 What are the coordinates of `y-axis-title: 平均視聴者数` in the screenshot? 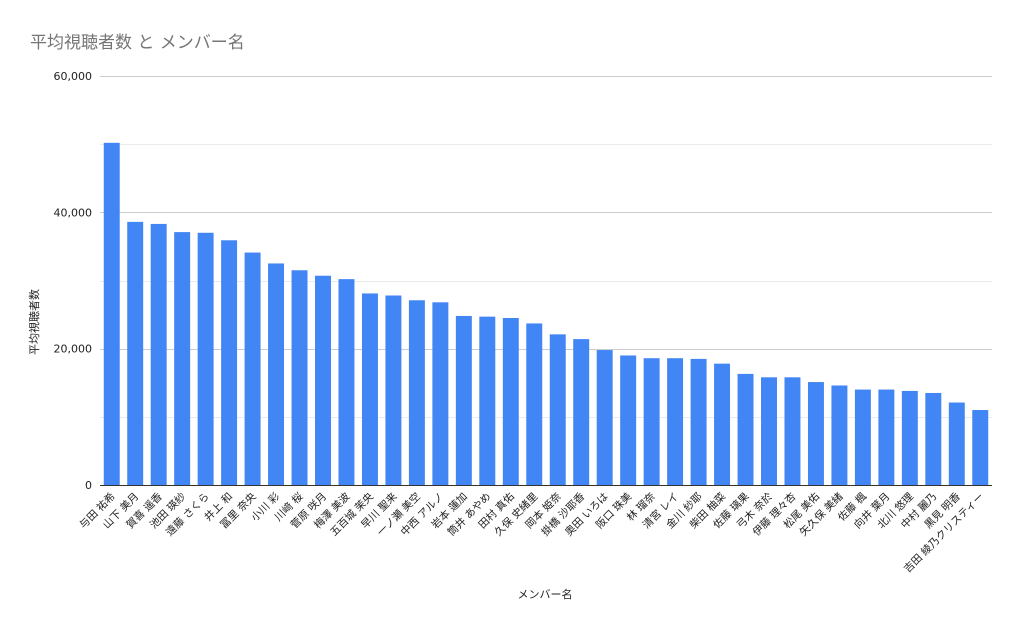 It's located at (34, 322).